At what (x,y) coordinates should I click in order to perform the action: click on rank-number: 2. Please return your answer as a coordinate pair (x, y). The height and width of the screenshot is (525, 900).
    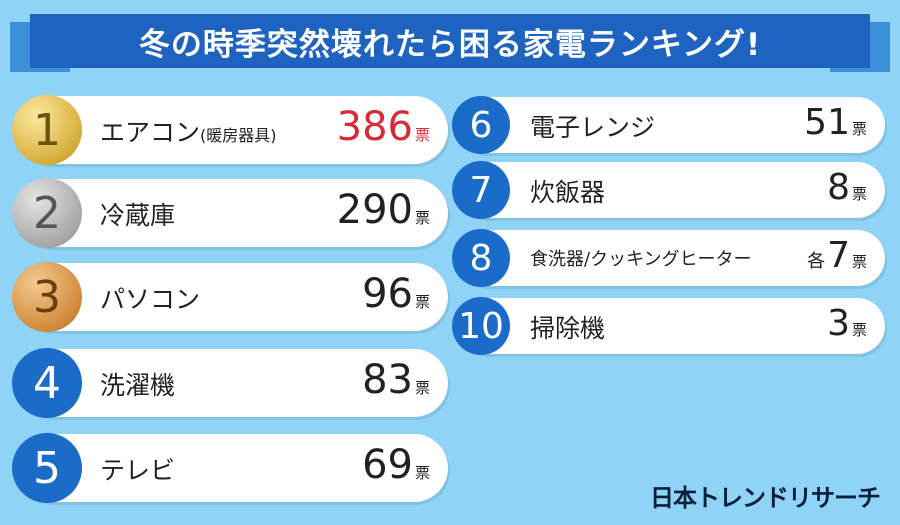
    Looking at the image, I should click on (47, 213).